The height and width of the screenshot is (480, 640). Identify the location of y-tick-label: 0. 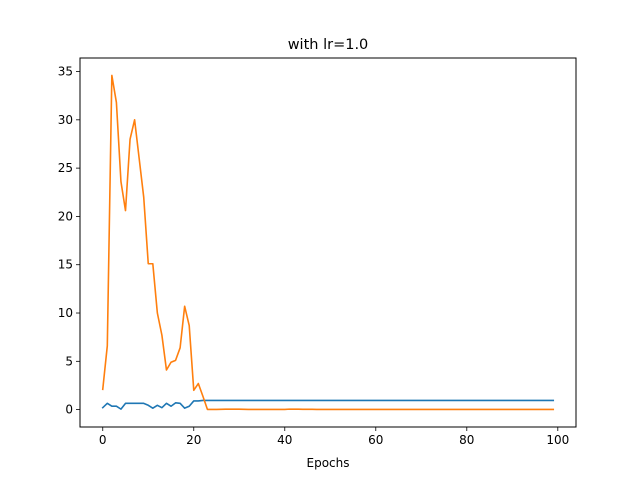
(69, 410).